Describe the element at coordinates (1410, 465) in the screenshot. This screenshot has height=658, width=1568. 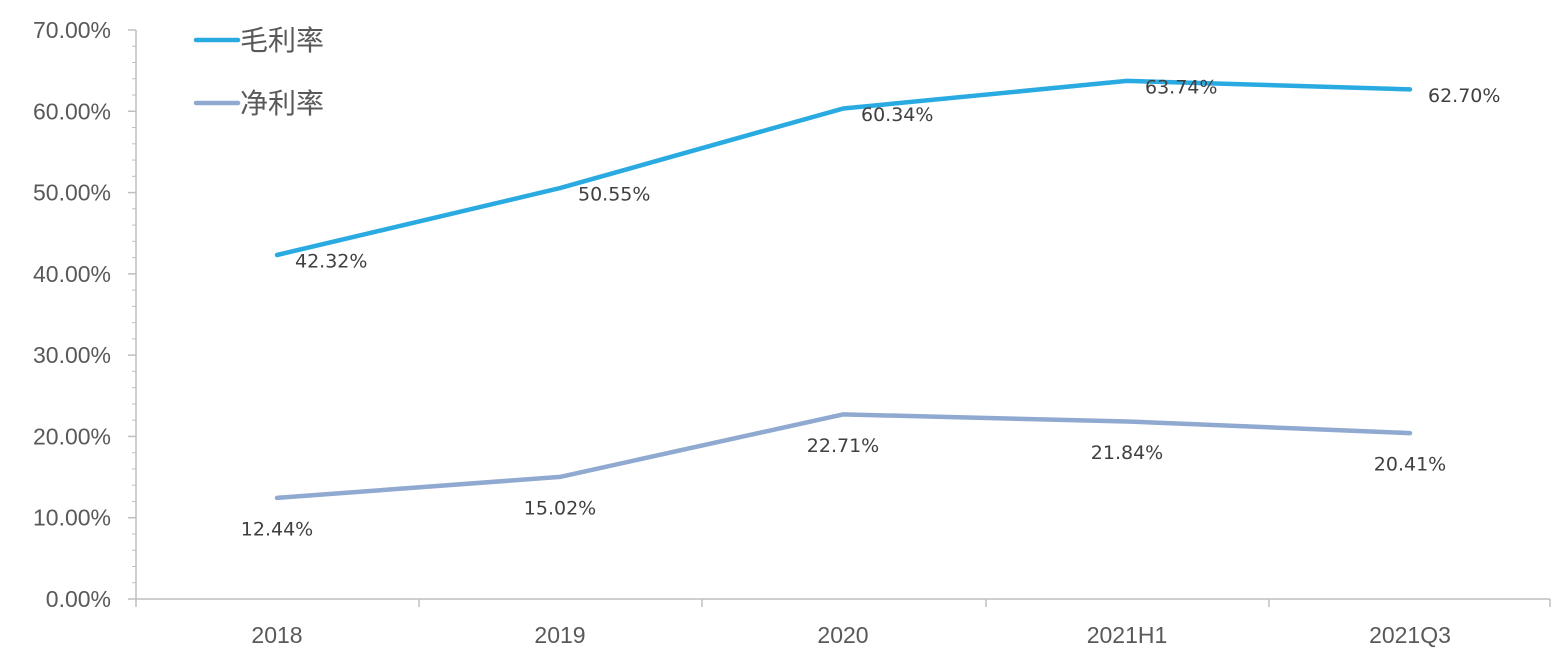
I see `data-label: 20.41%` at that location.